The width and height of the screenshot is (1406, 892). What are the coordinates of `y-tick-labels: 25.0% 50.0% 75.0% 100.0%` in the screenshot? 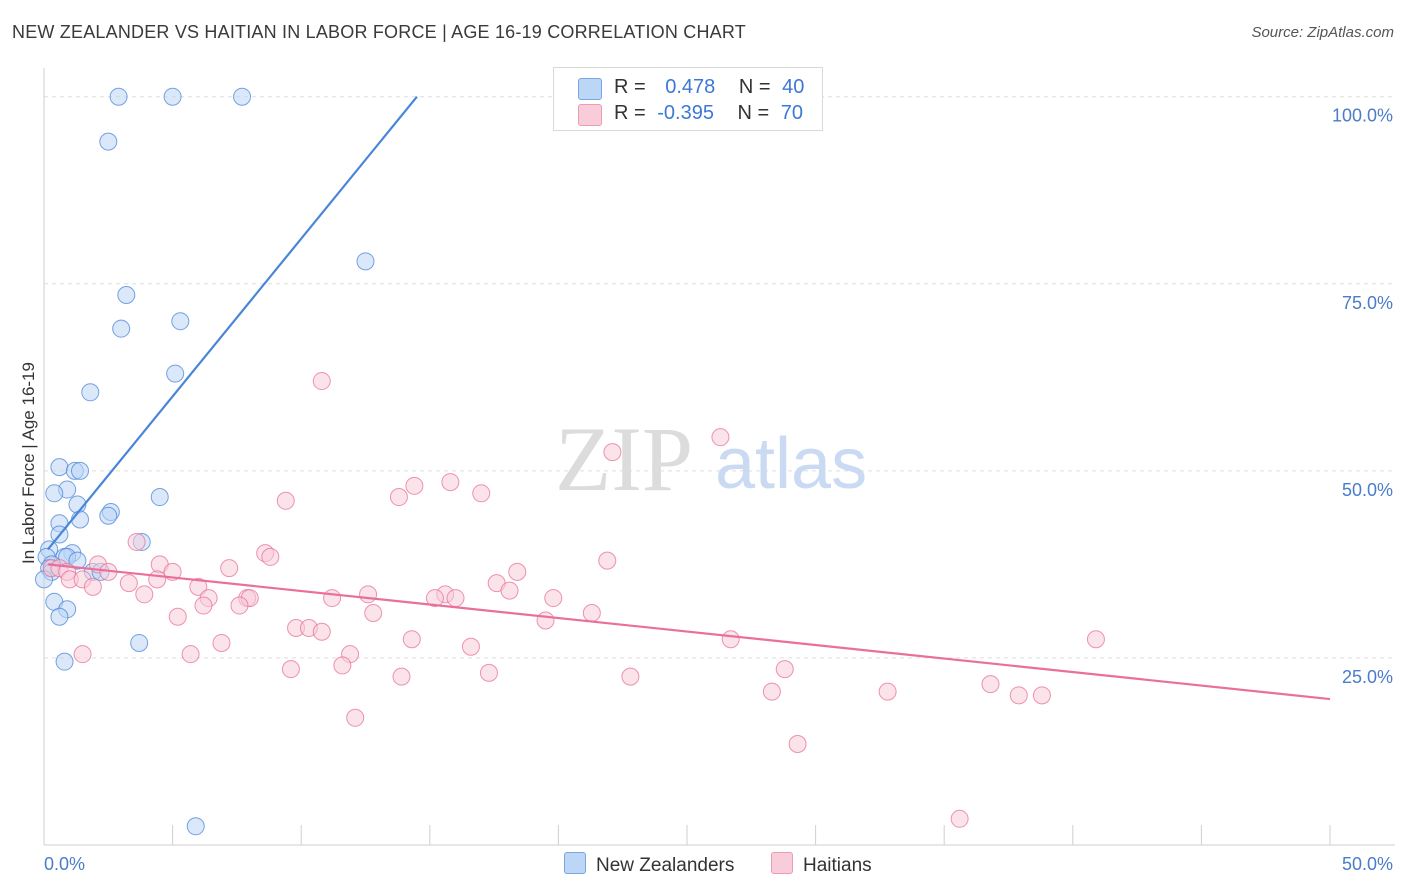 It's located at (1362, 396).